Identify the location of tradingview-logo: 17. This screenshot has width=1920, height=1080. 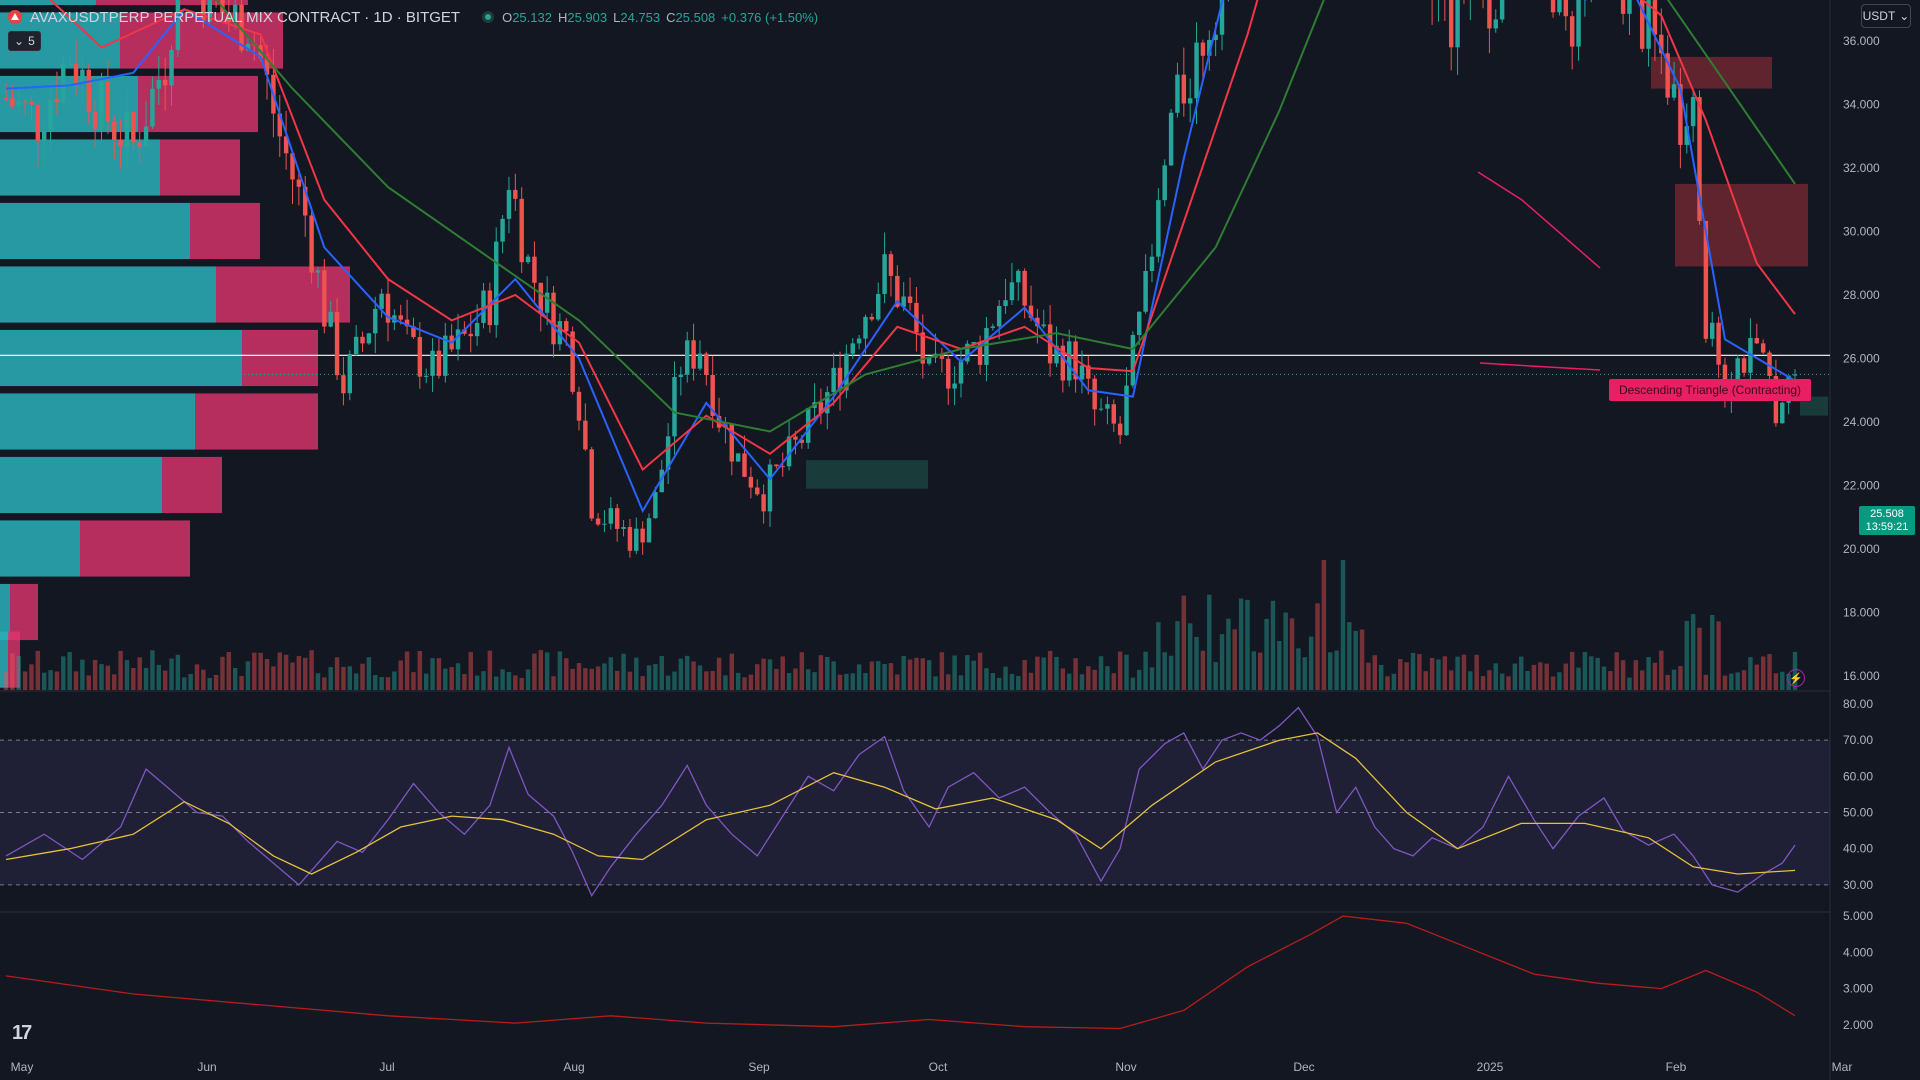
(22, 1033).